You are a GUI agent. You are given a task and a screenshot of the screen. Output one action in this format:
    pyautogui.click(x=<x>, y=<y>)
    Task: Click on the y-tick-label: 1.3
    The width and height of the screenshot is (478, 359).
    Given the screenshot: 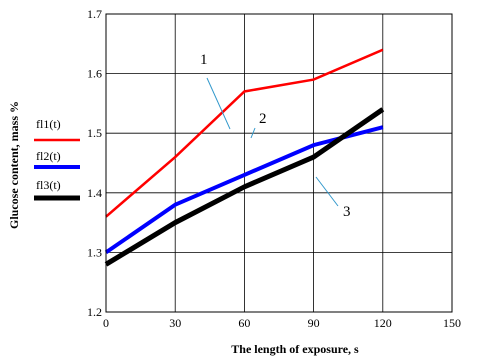 What is the action you would take?
    pyautogui.click(x=94, y=252)
    